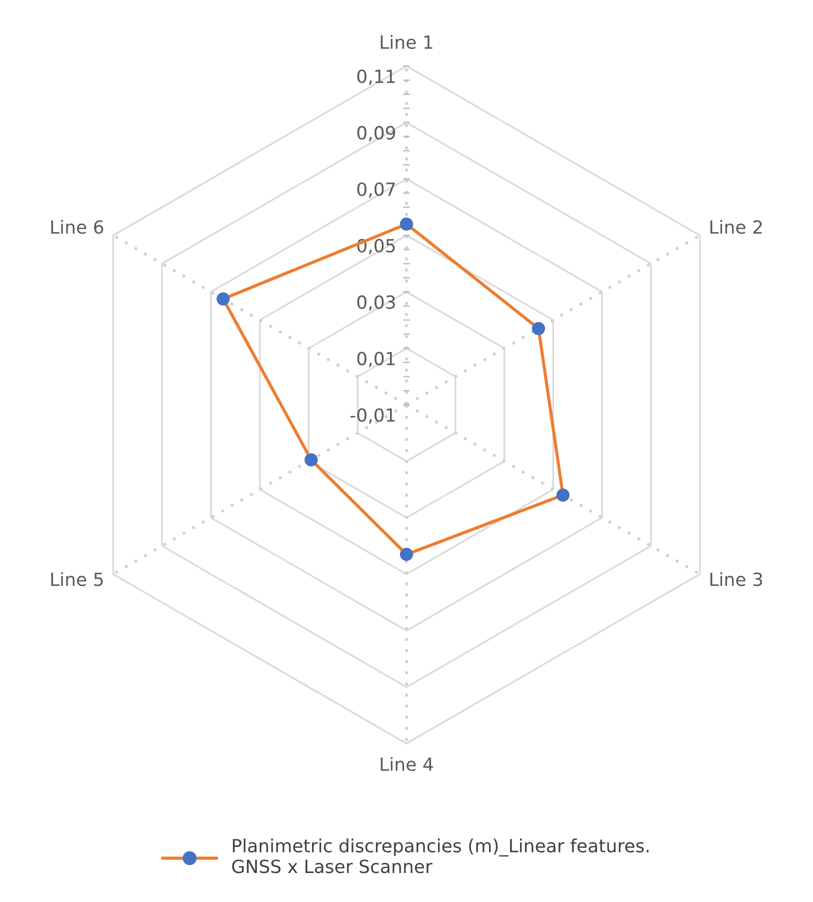  I want to click on spoke-label: Line 4, so click(406, 764).